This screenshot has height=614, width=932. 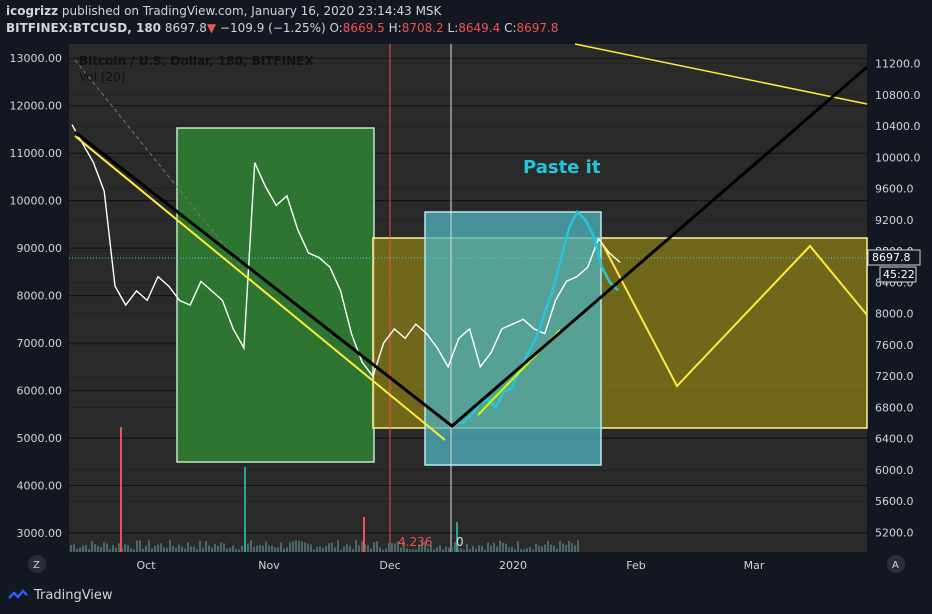 I want to click on price-badge: 8697.8 45:22, so click(x=894, y=266).